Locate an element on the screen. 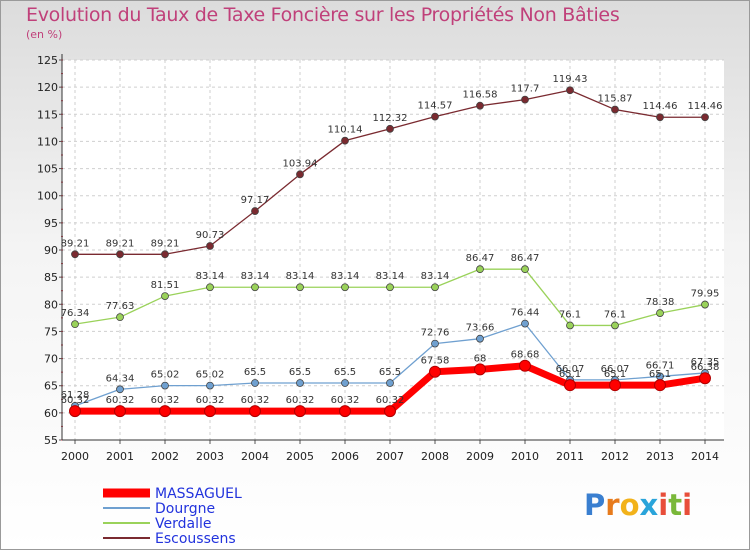  y-tick-label: 90 is located at coordinates (51, 250).